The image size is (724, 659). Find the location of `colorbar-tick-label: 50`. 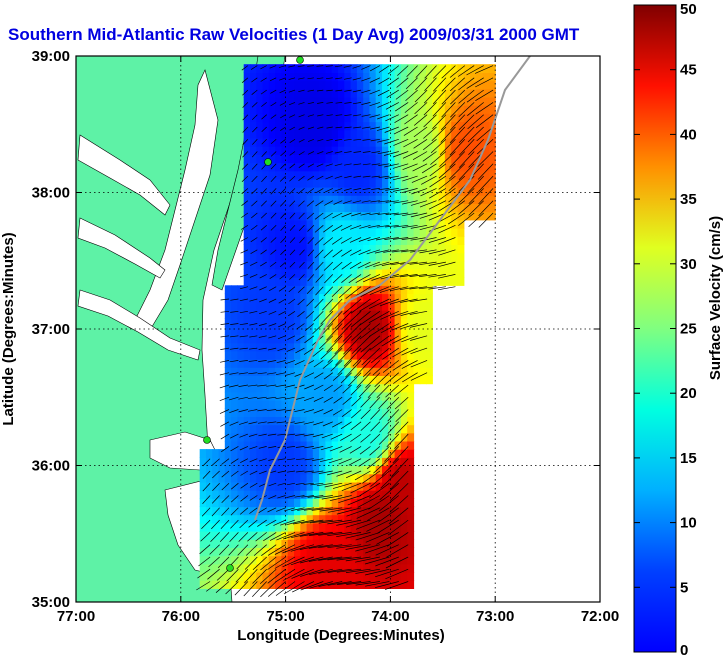

colorbar-tick-label: 50 is located at coordinates (688, 9).